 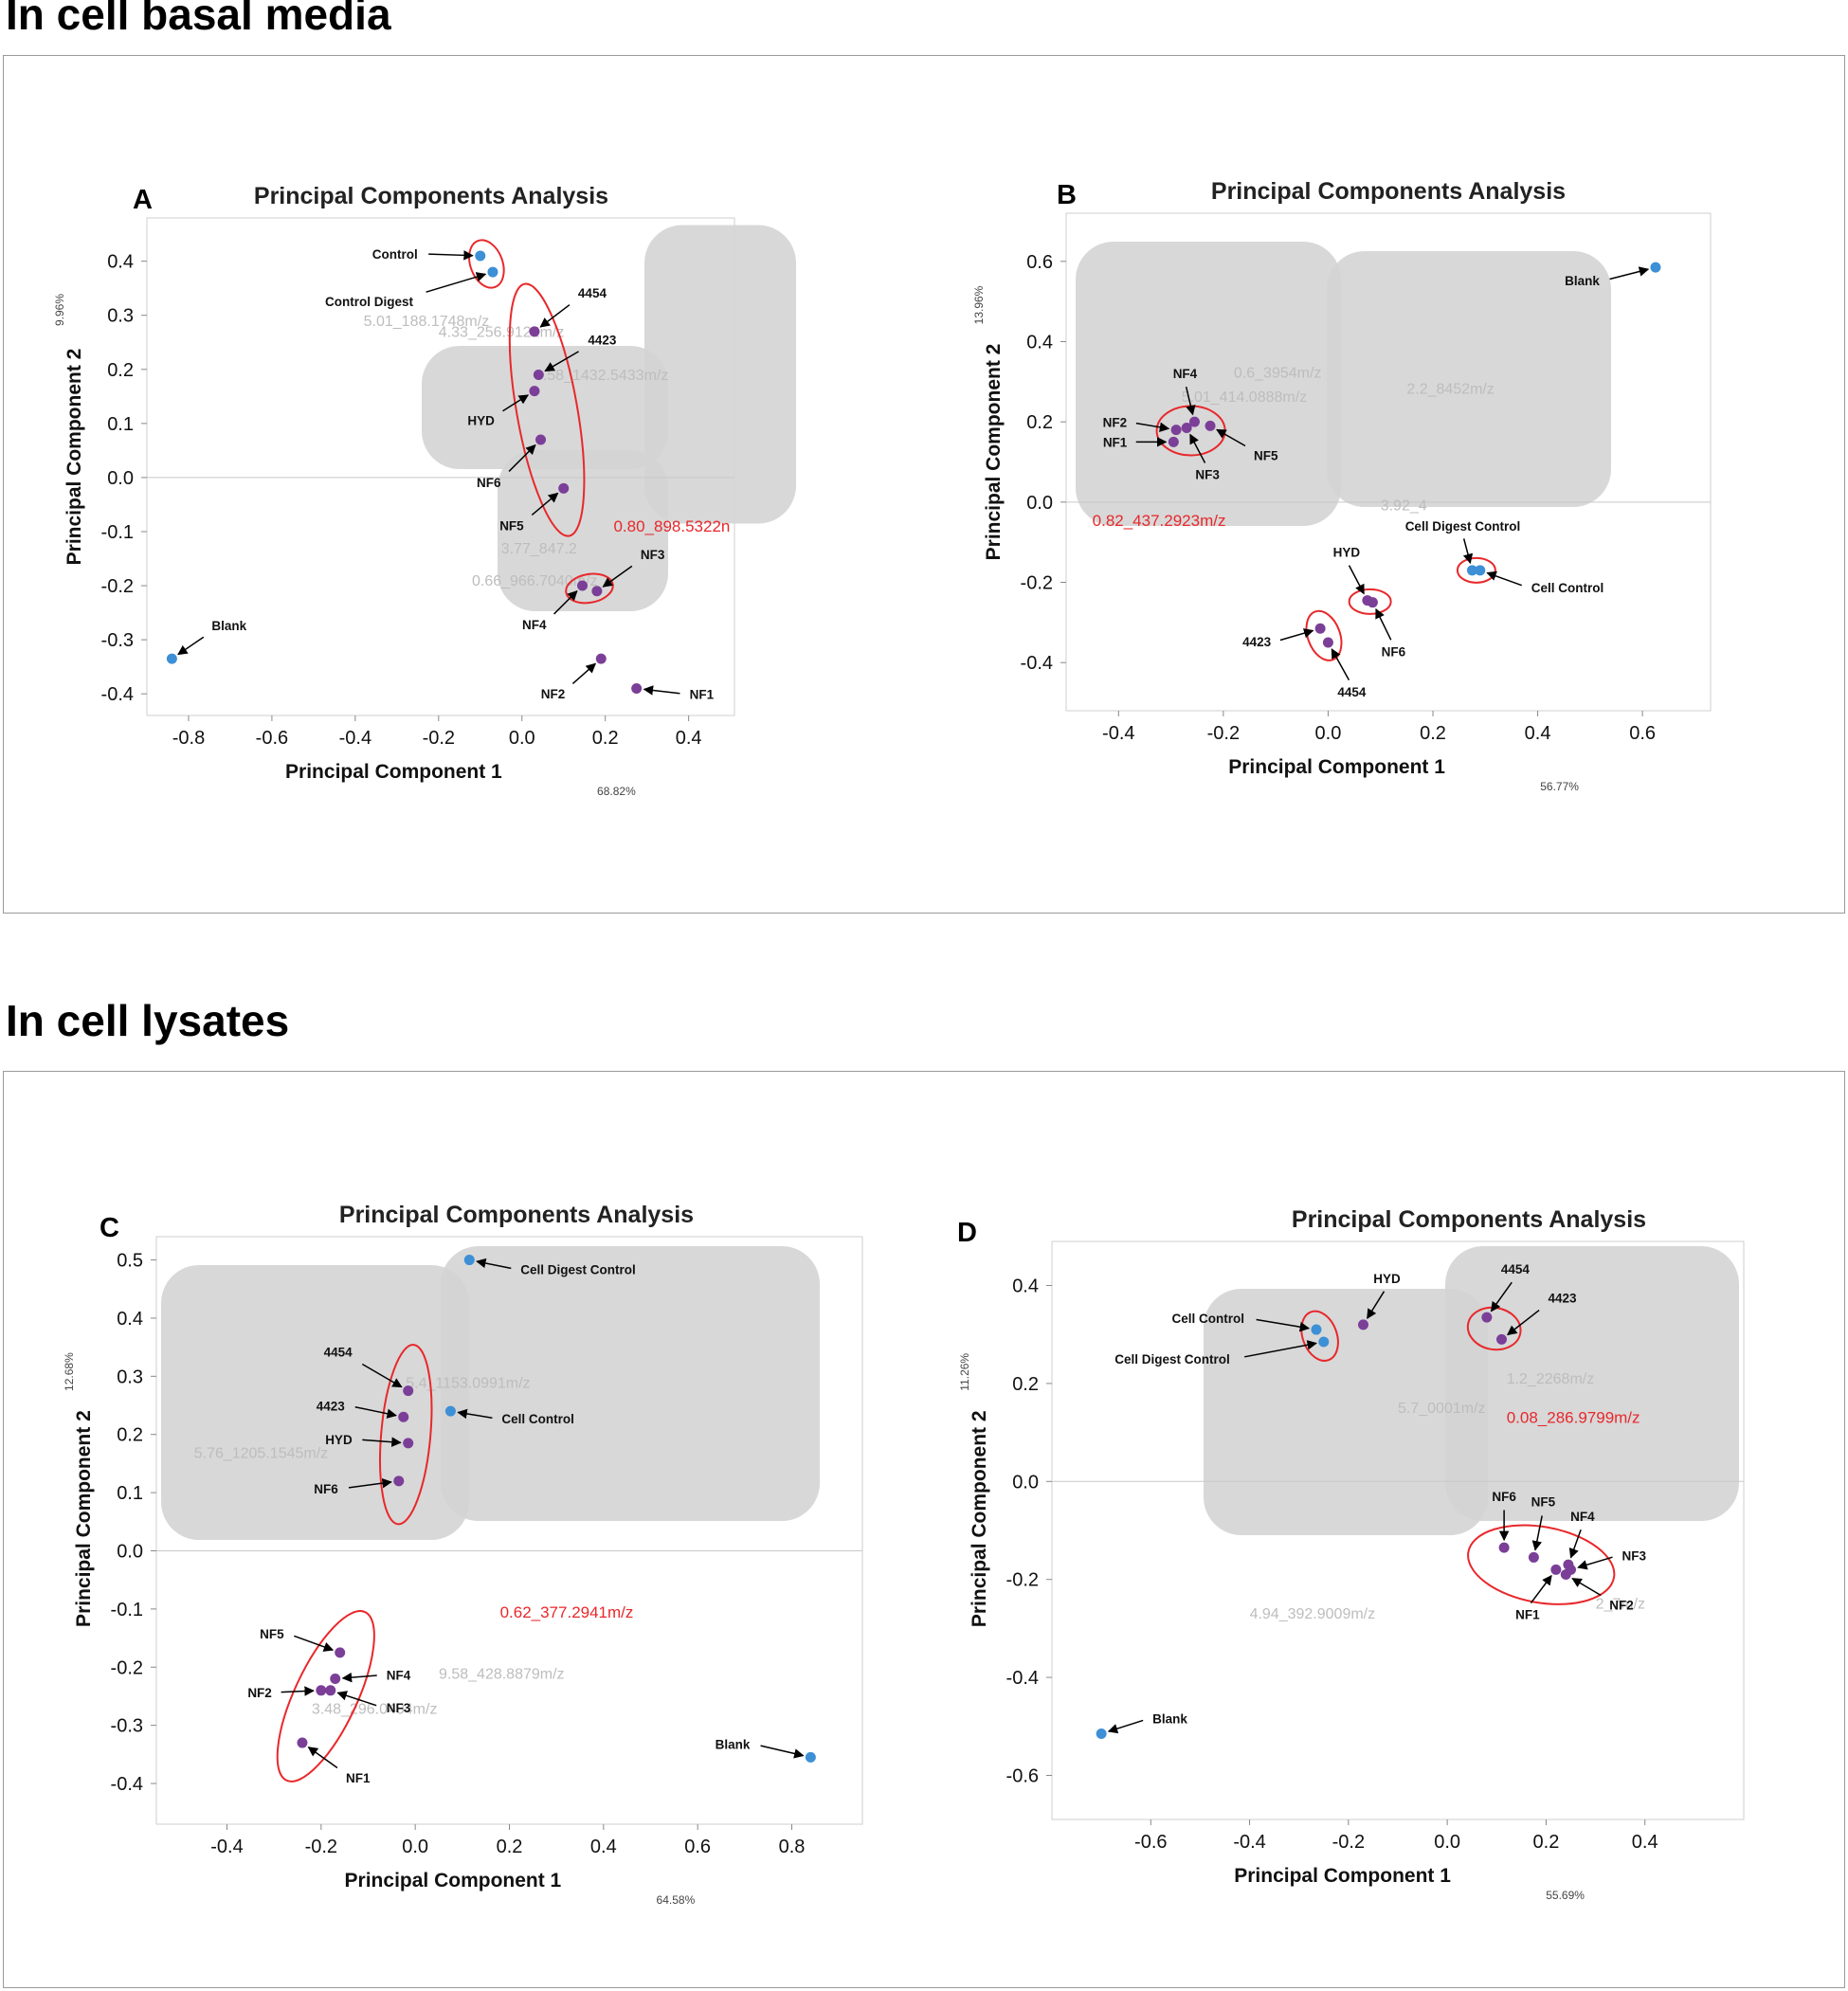 What do you see at coordinates (1370, 601) in the screenshot?
I see `cluster-ellipse-b` at bounding box center [1370, 601].